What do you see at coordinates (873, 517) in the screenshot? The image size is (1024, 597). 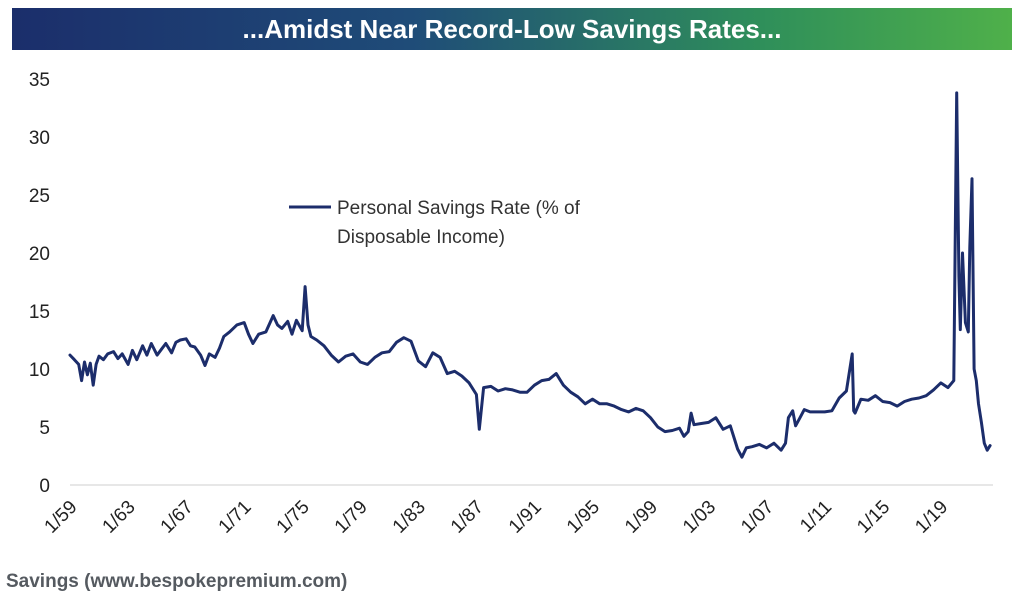 I see `x-tick-label: 1/15` at bounding box center [873, 517].